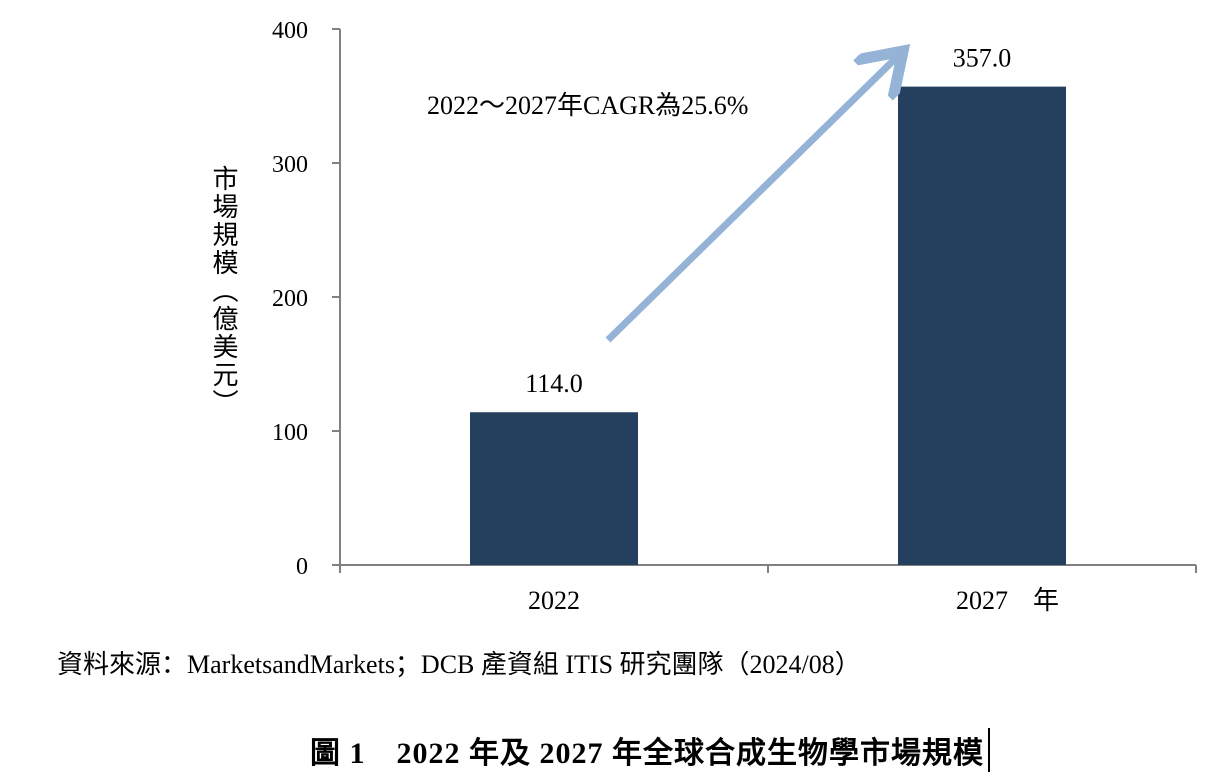 This screenshot has height=772, width=1214. I want to click on bar-2027, so click(982, 326).